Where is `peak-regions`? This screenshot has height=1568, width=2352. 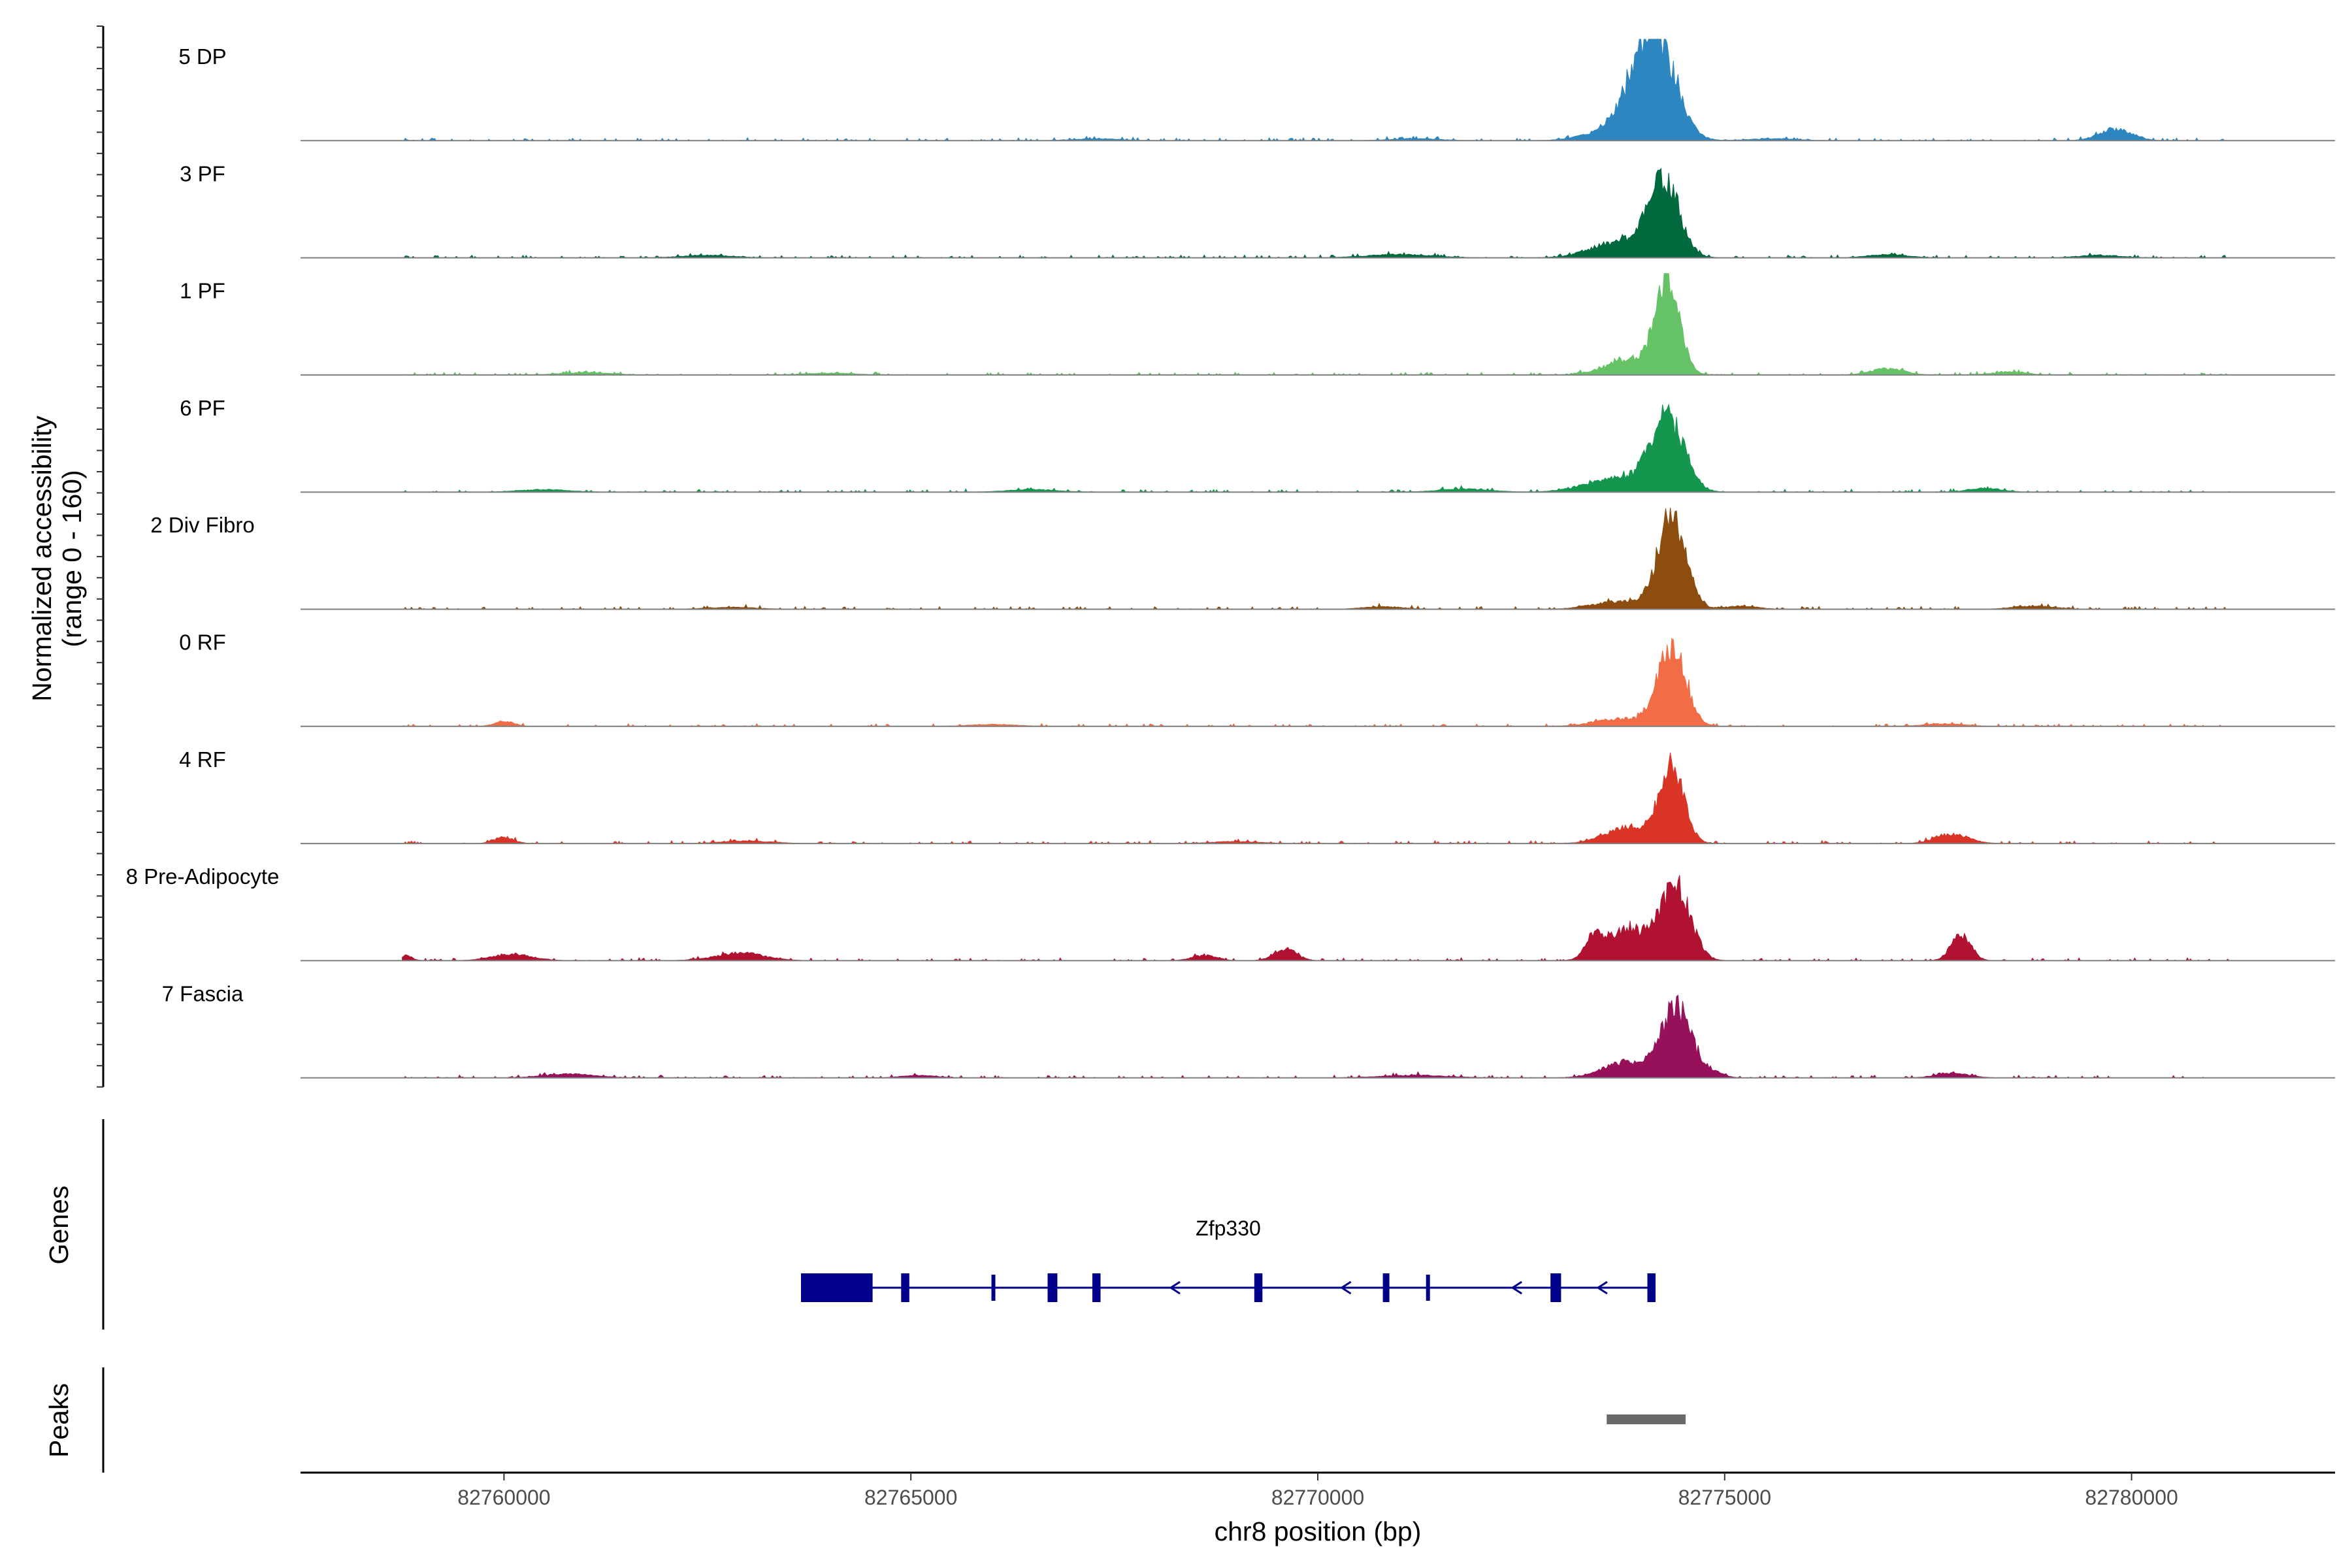
peak-regions is located at coordinates (1646, 1419).